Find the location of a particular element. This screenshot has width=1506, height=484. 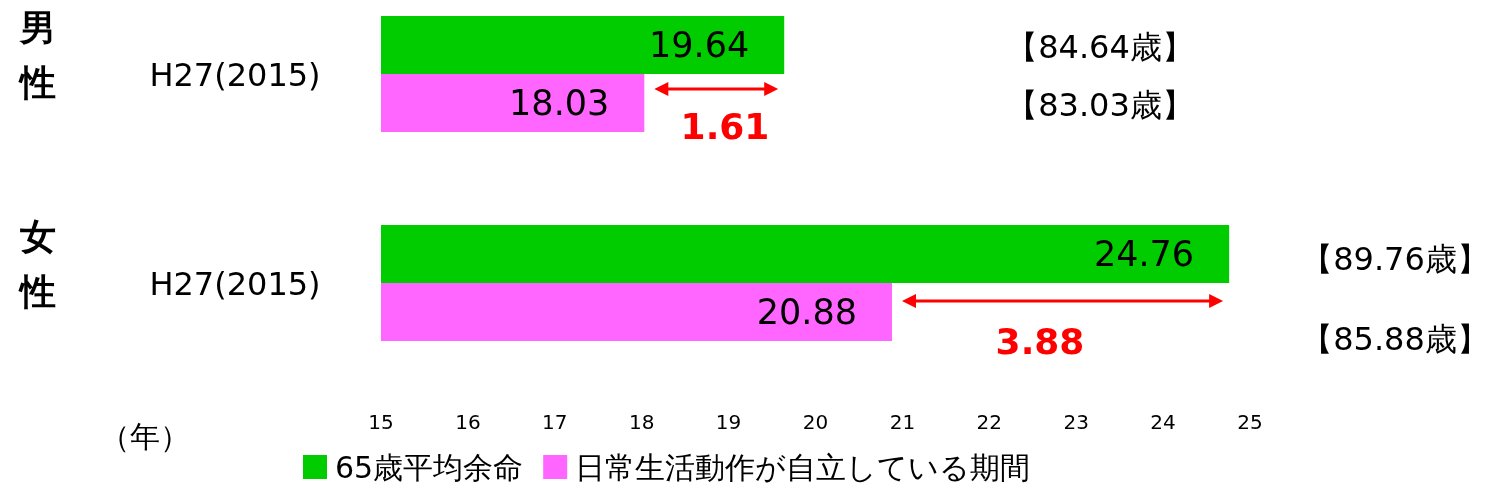

data-label: 24.76 is located at coordinates (1144, 254).